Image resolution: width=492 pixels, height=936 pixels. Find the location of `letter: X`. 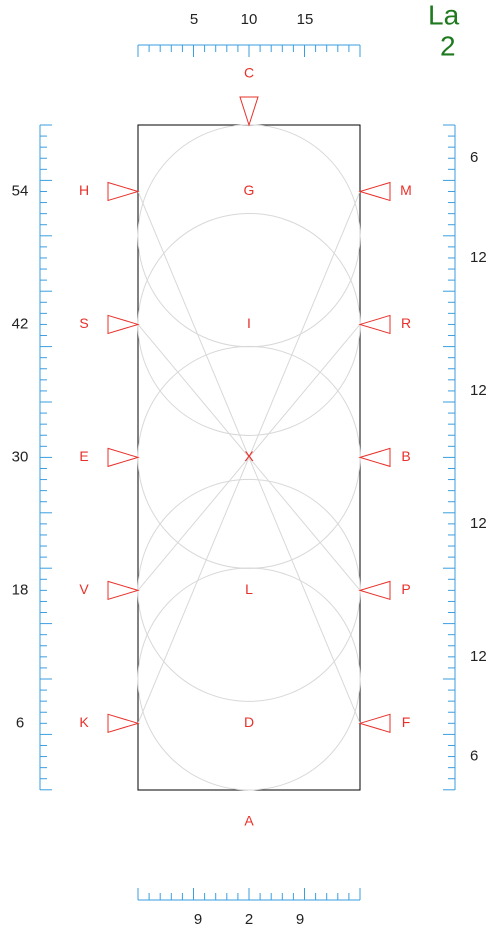

letter: X is located at coordinates (249, 456).